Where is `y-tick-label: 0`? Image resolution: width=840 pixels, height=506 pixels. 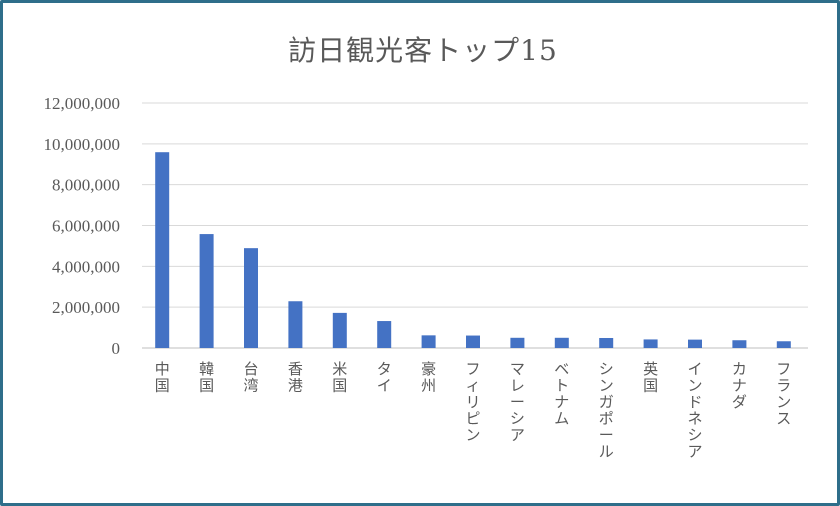
y-tick-label: 0 is located at coordinates (116, 348).